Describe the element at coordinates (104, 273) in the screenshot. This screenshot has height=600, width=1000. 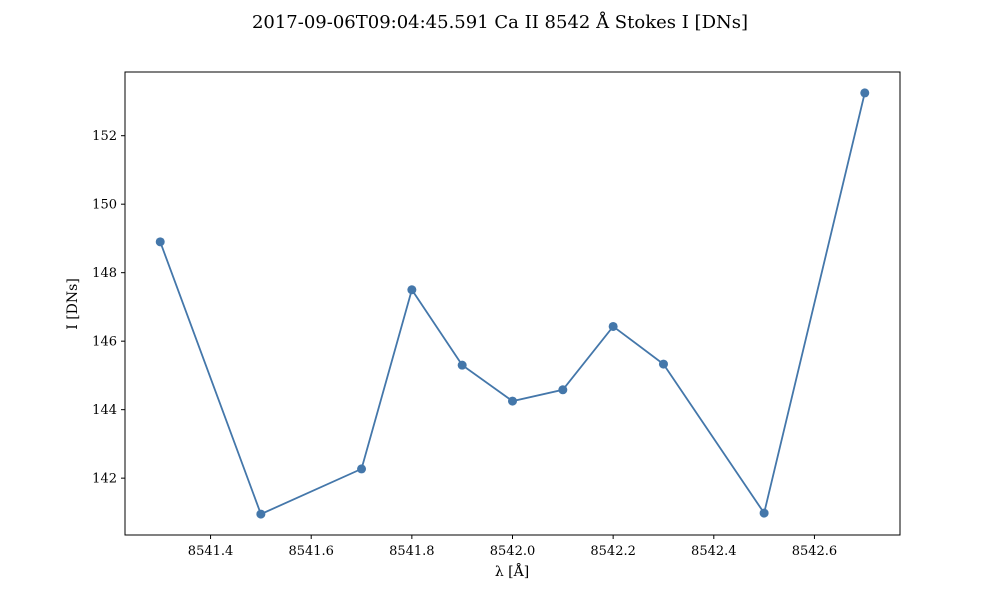
I see `y-tick-label: 148` at that location.